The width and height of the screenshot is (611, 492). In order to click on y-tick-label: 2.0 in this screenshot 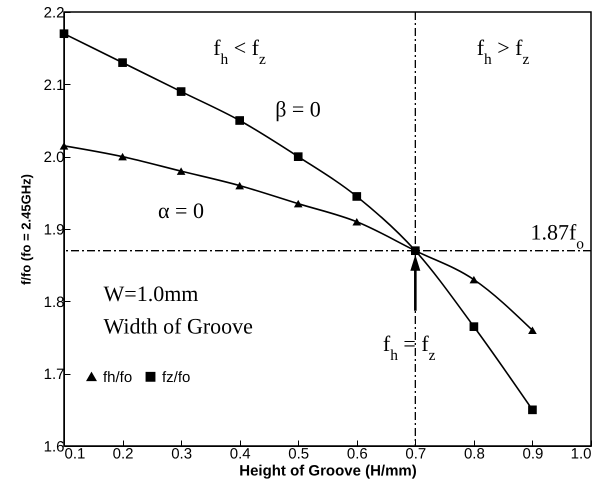, I will do `click(54, 157)`.